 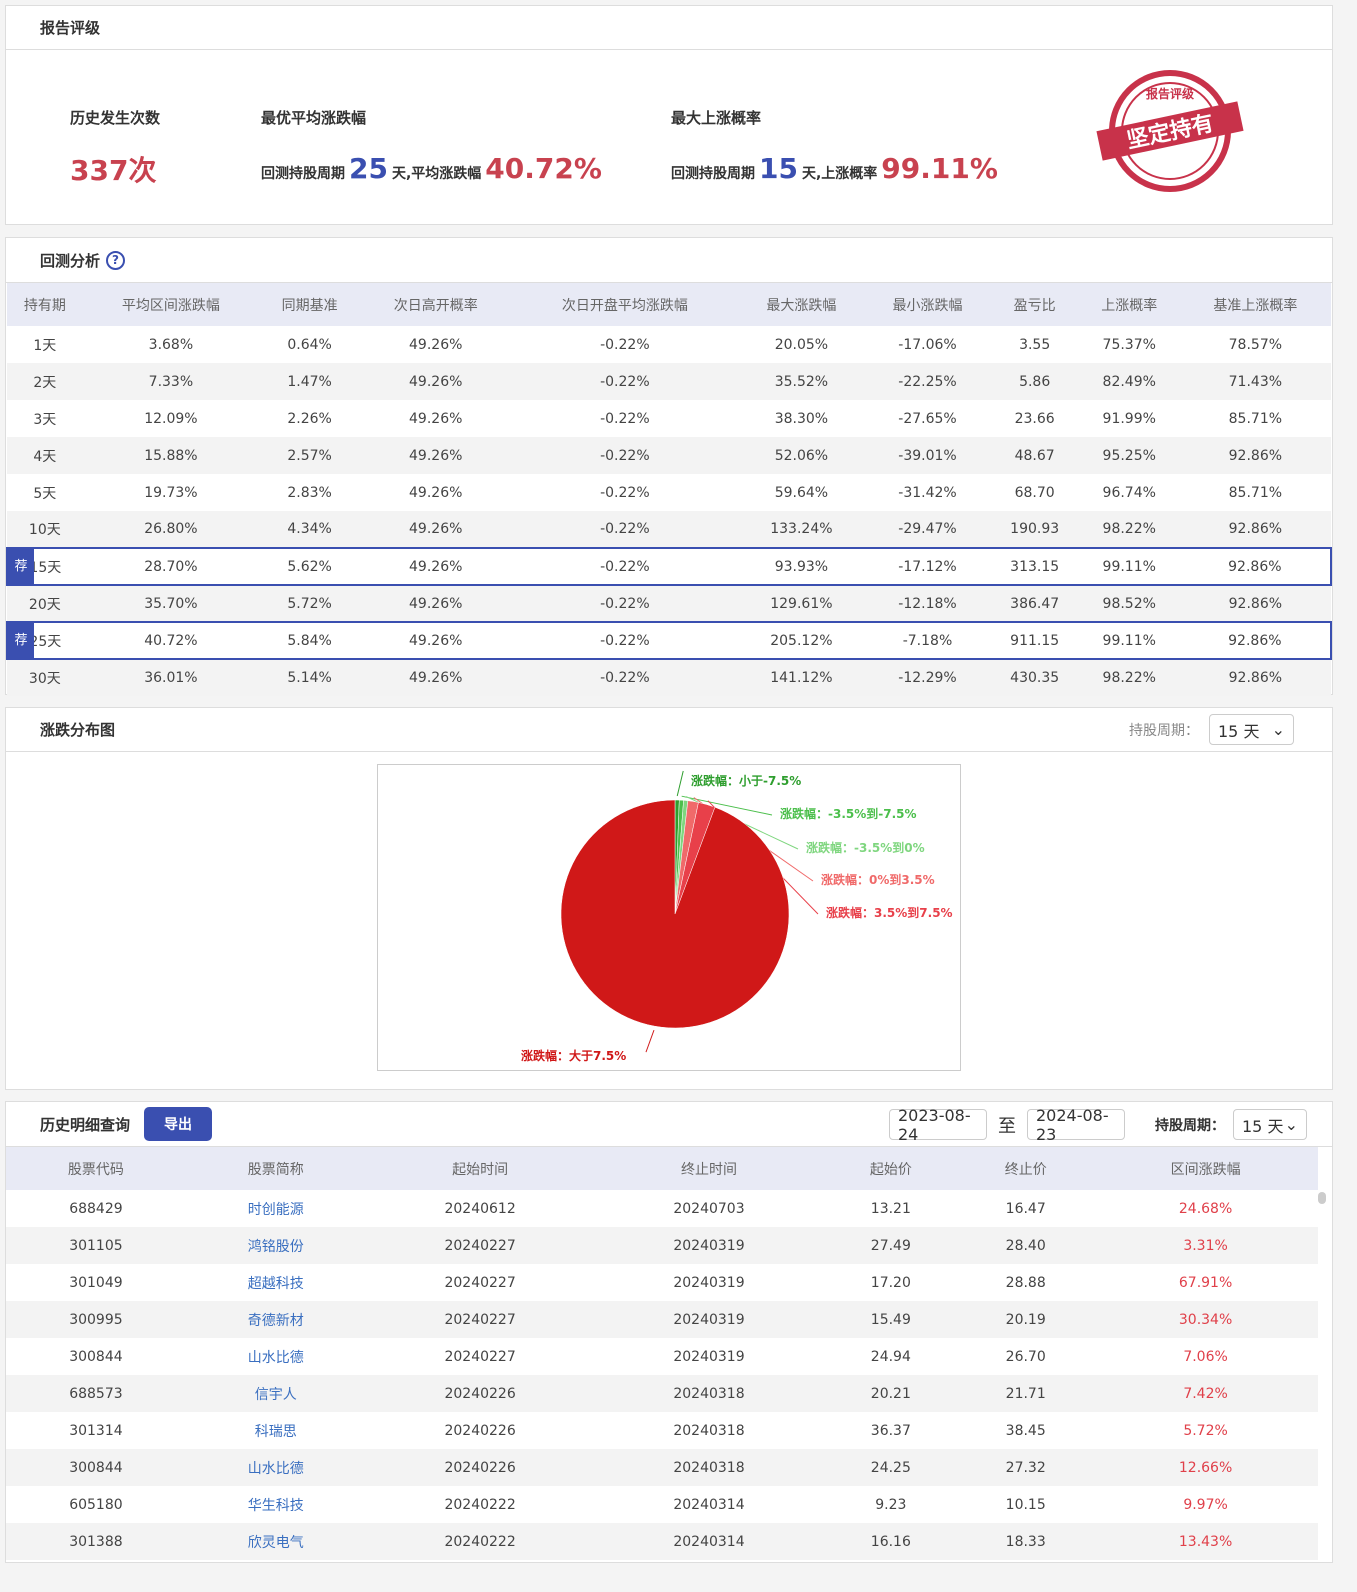 What do you see at coordinates (275, 1209) in the screenshot?
I see `stock-name-link: 时创能源` at bounding box center [275, 1209].